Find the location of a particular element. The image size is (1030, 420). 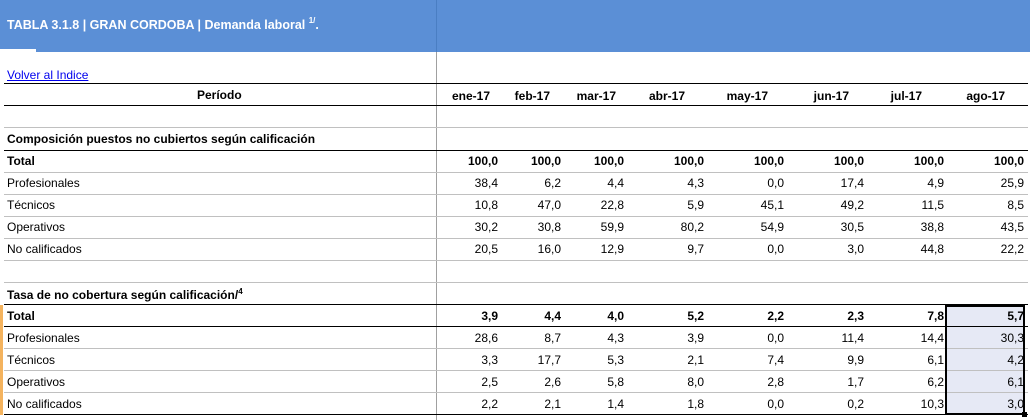

column-header: ene-17 is located at coordinates (470, 96).